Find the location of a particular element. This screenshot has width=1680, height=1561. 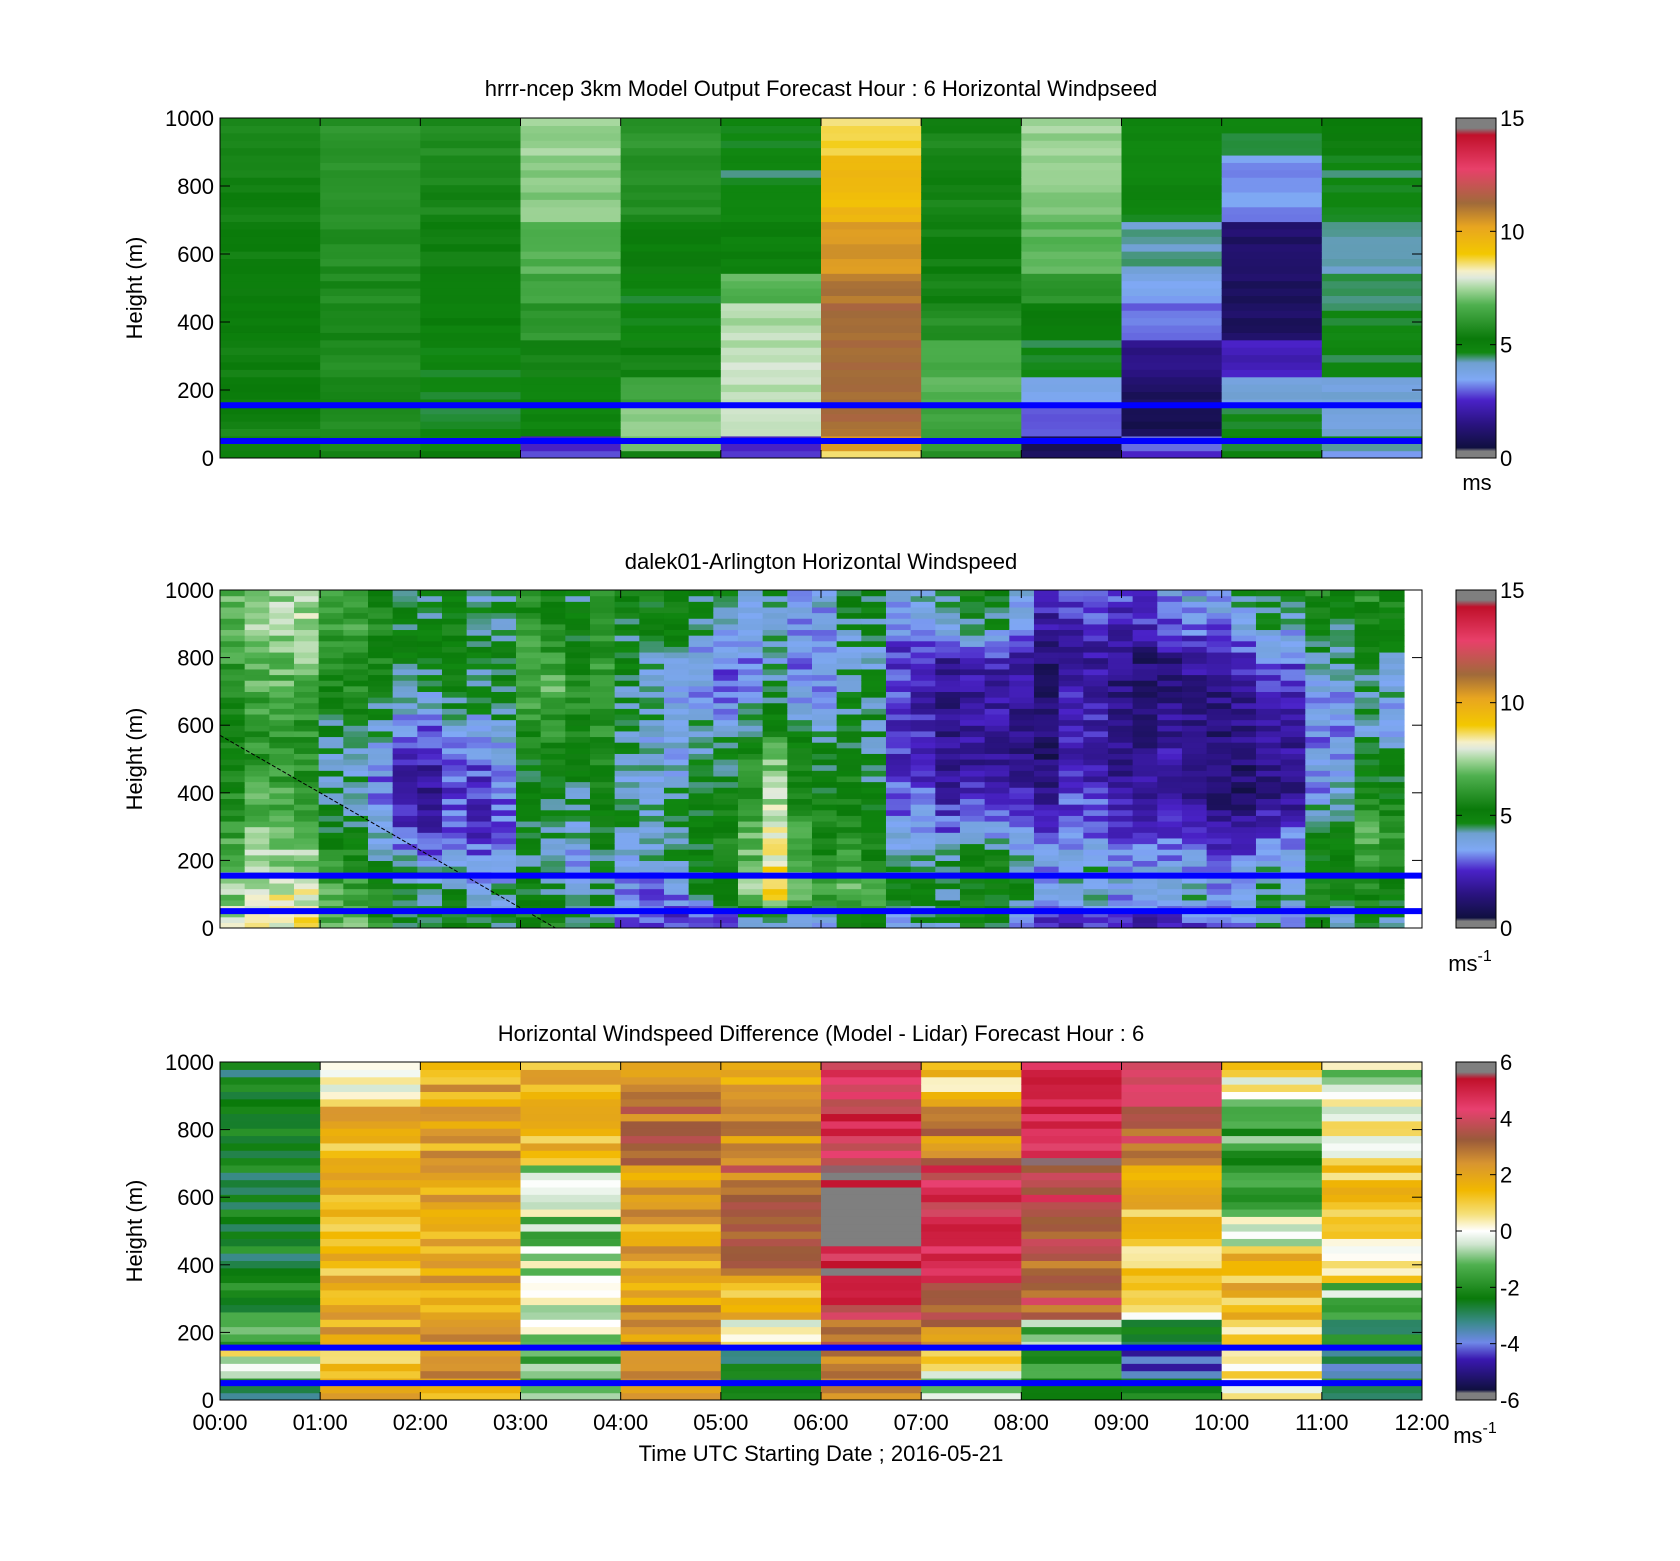

y-axis-label: Height (m) is located at coordinates (134, 288).